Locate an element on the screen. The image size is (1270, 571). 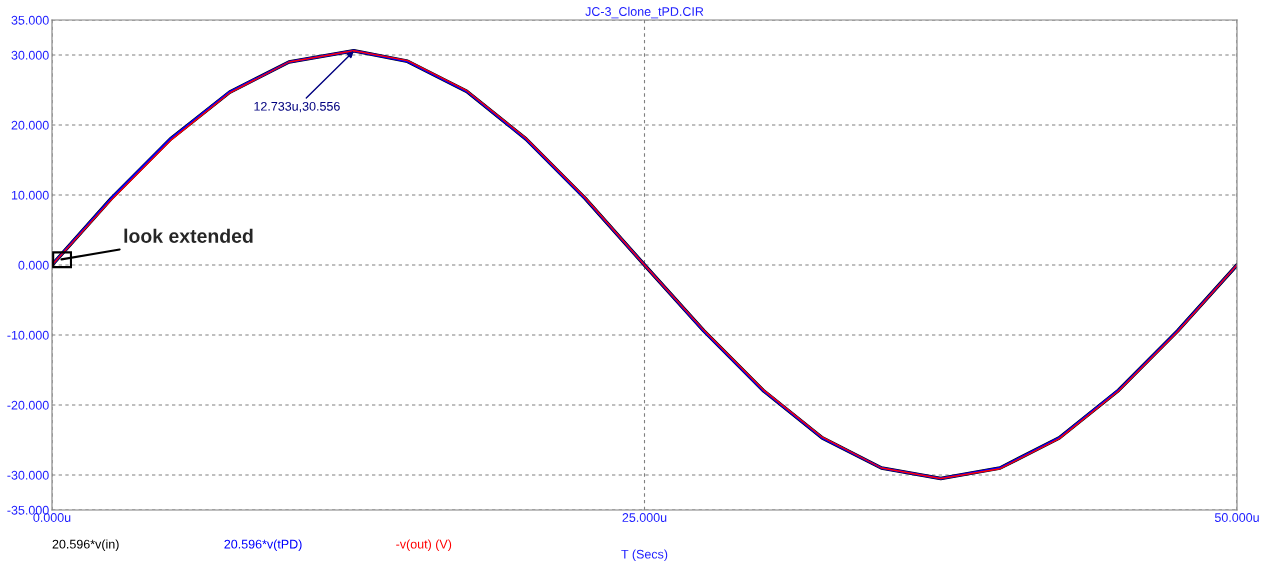
y-tick-label: 0.000 is located at coordinates (33, 265).